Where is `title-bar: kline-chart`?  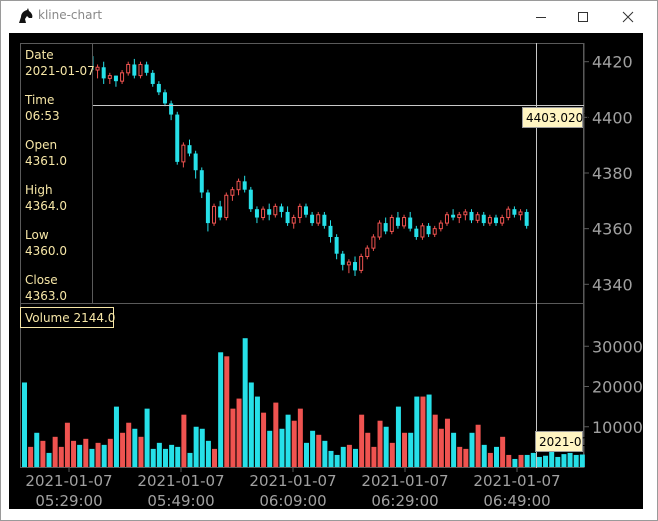
title-bar: kline-chart is located at coordinates (329, 16).